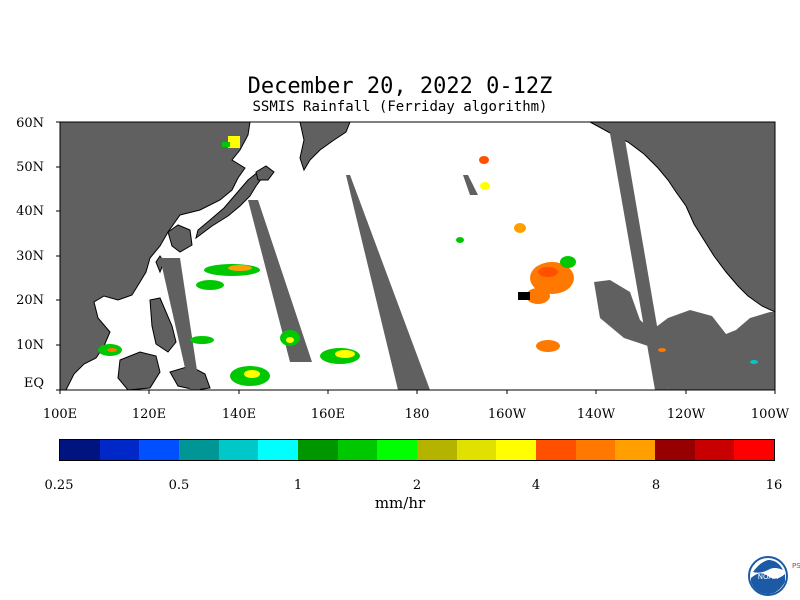 The width and height of the screenshot is (800, 600). I want to click on land-hokkaido, so click(265, 173).